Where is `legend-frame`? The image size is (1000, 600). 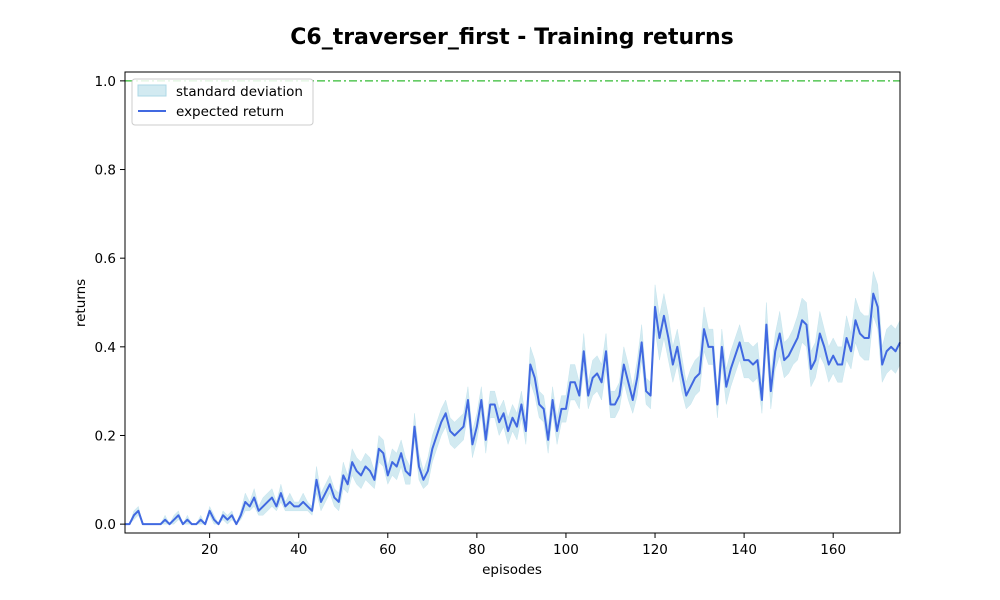 legend-frame is located at coordinates (222, 102).